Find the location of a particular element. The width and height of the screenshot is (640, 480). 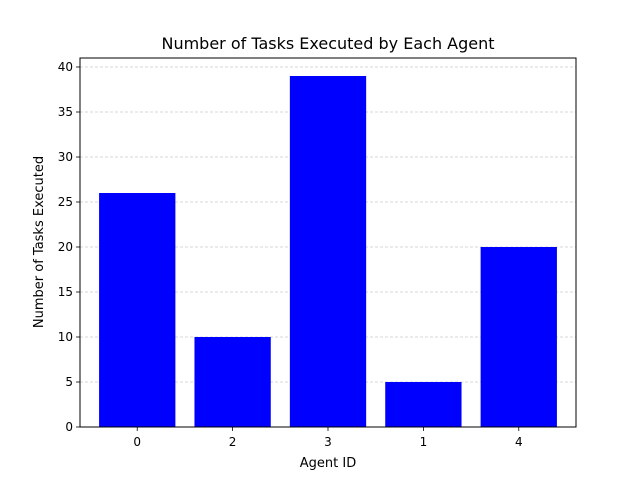

x-tick-label: 0 is located at coordinates (137, 442).